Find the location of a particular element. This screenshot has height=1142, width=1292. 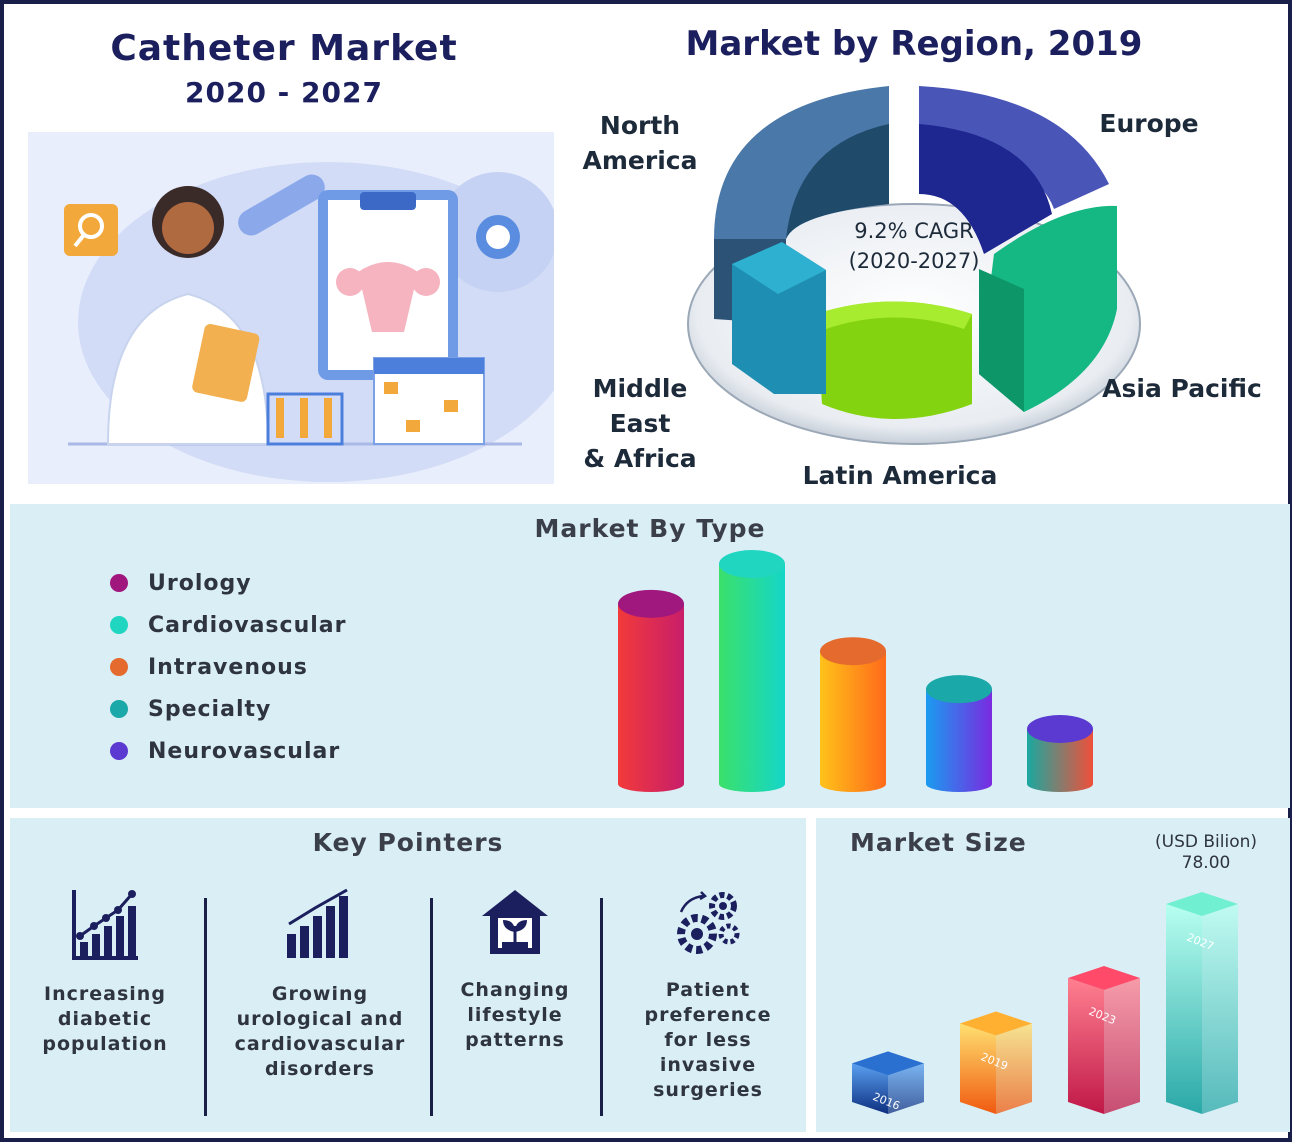

legend-label: Neurovascular is located at coordinates (244, 751).